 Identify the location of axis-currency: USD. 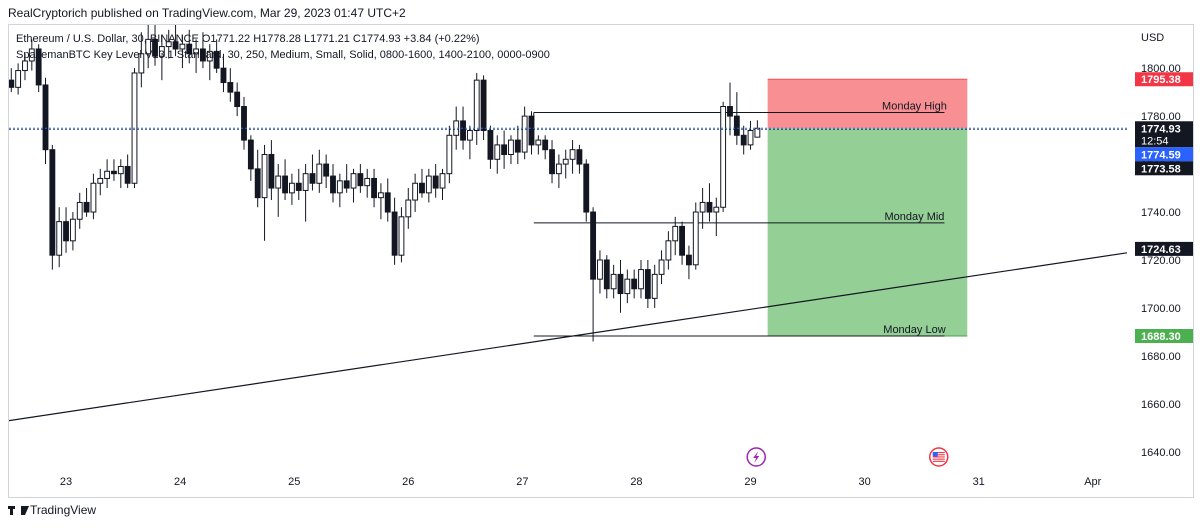
(1152, 38).